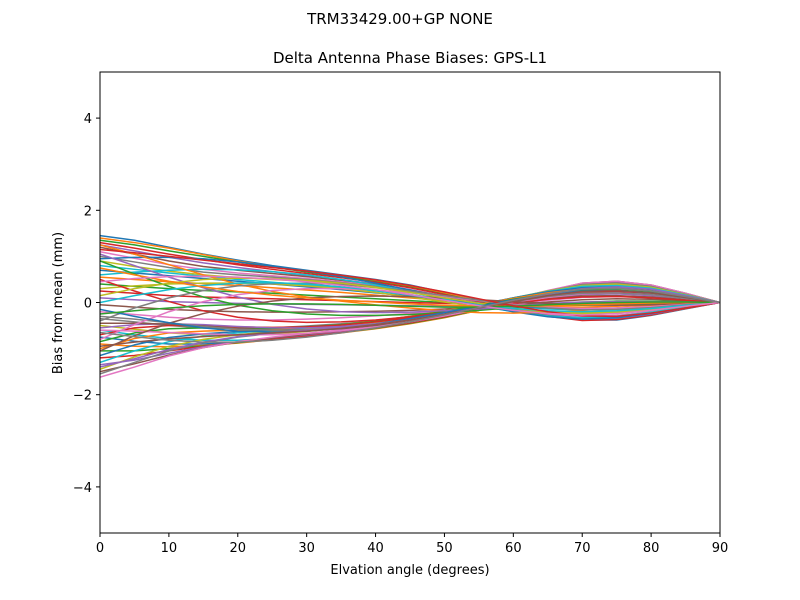 This screenshot has width=800, height=600. I want to click on y-tick-label: −4, so click(82, 488).